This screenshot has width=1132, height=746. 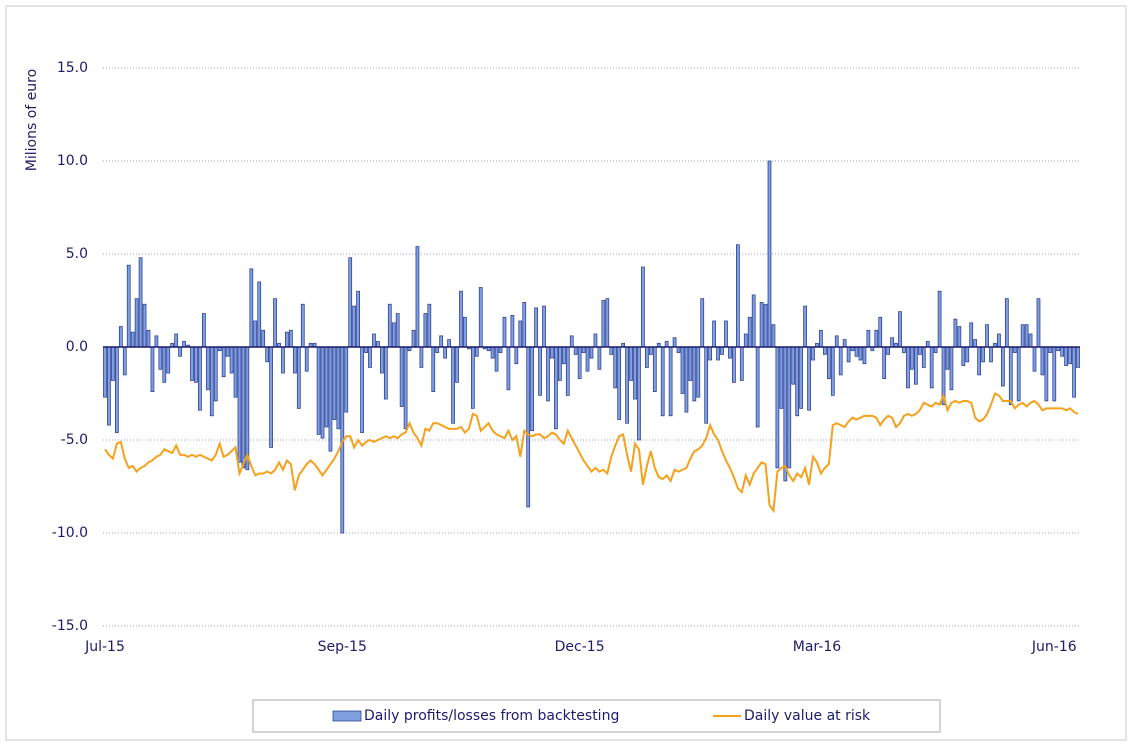 What do you see at coordinates (32, 120) in the screenshot?
I see `y-axis-label: Milions of euro` at bounding box center [32, 120].